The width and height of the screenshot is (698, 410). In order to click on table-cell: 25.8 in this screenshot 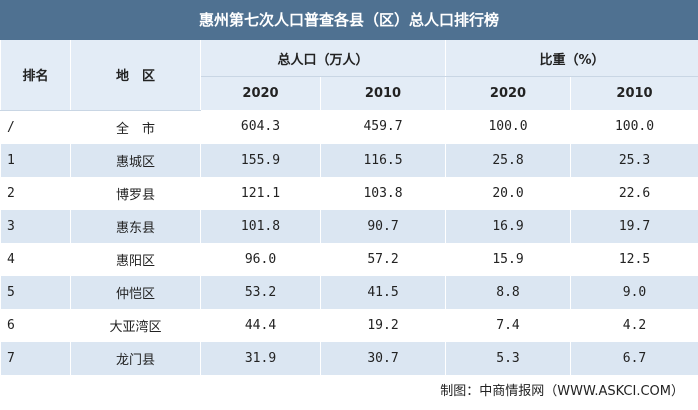, I will do `click(508, 160)`.